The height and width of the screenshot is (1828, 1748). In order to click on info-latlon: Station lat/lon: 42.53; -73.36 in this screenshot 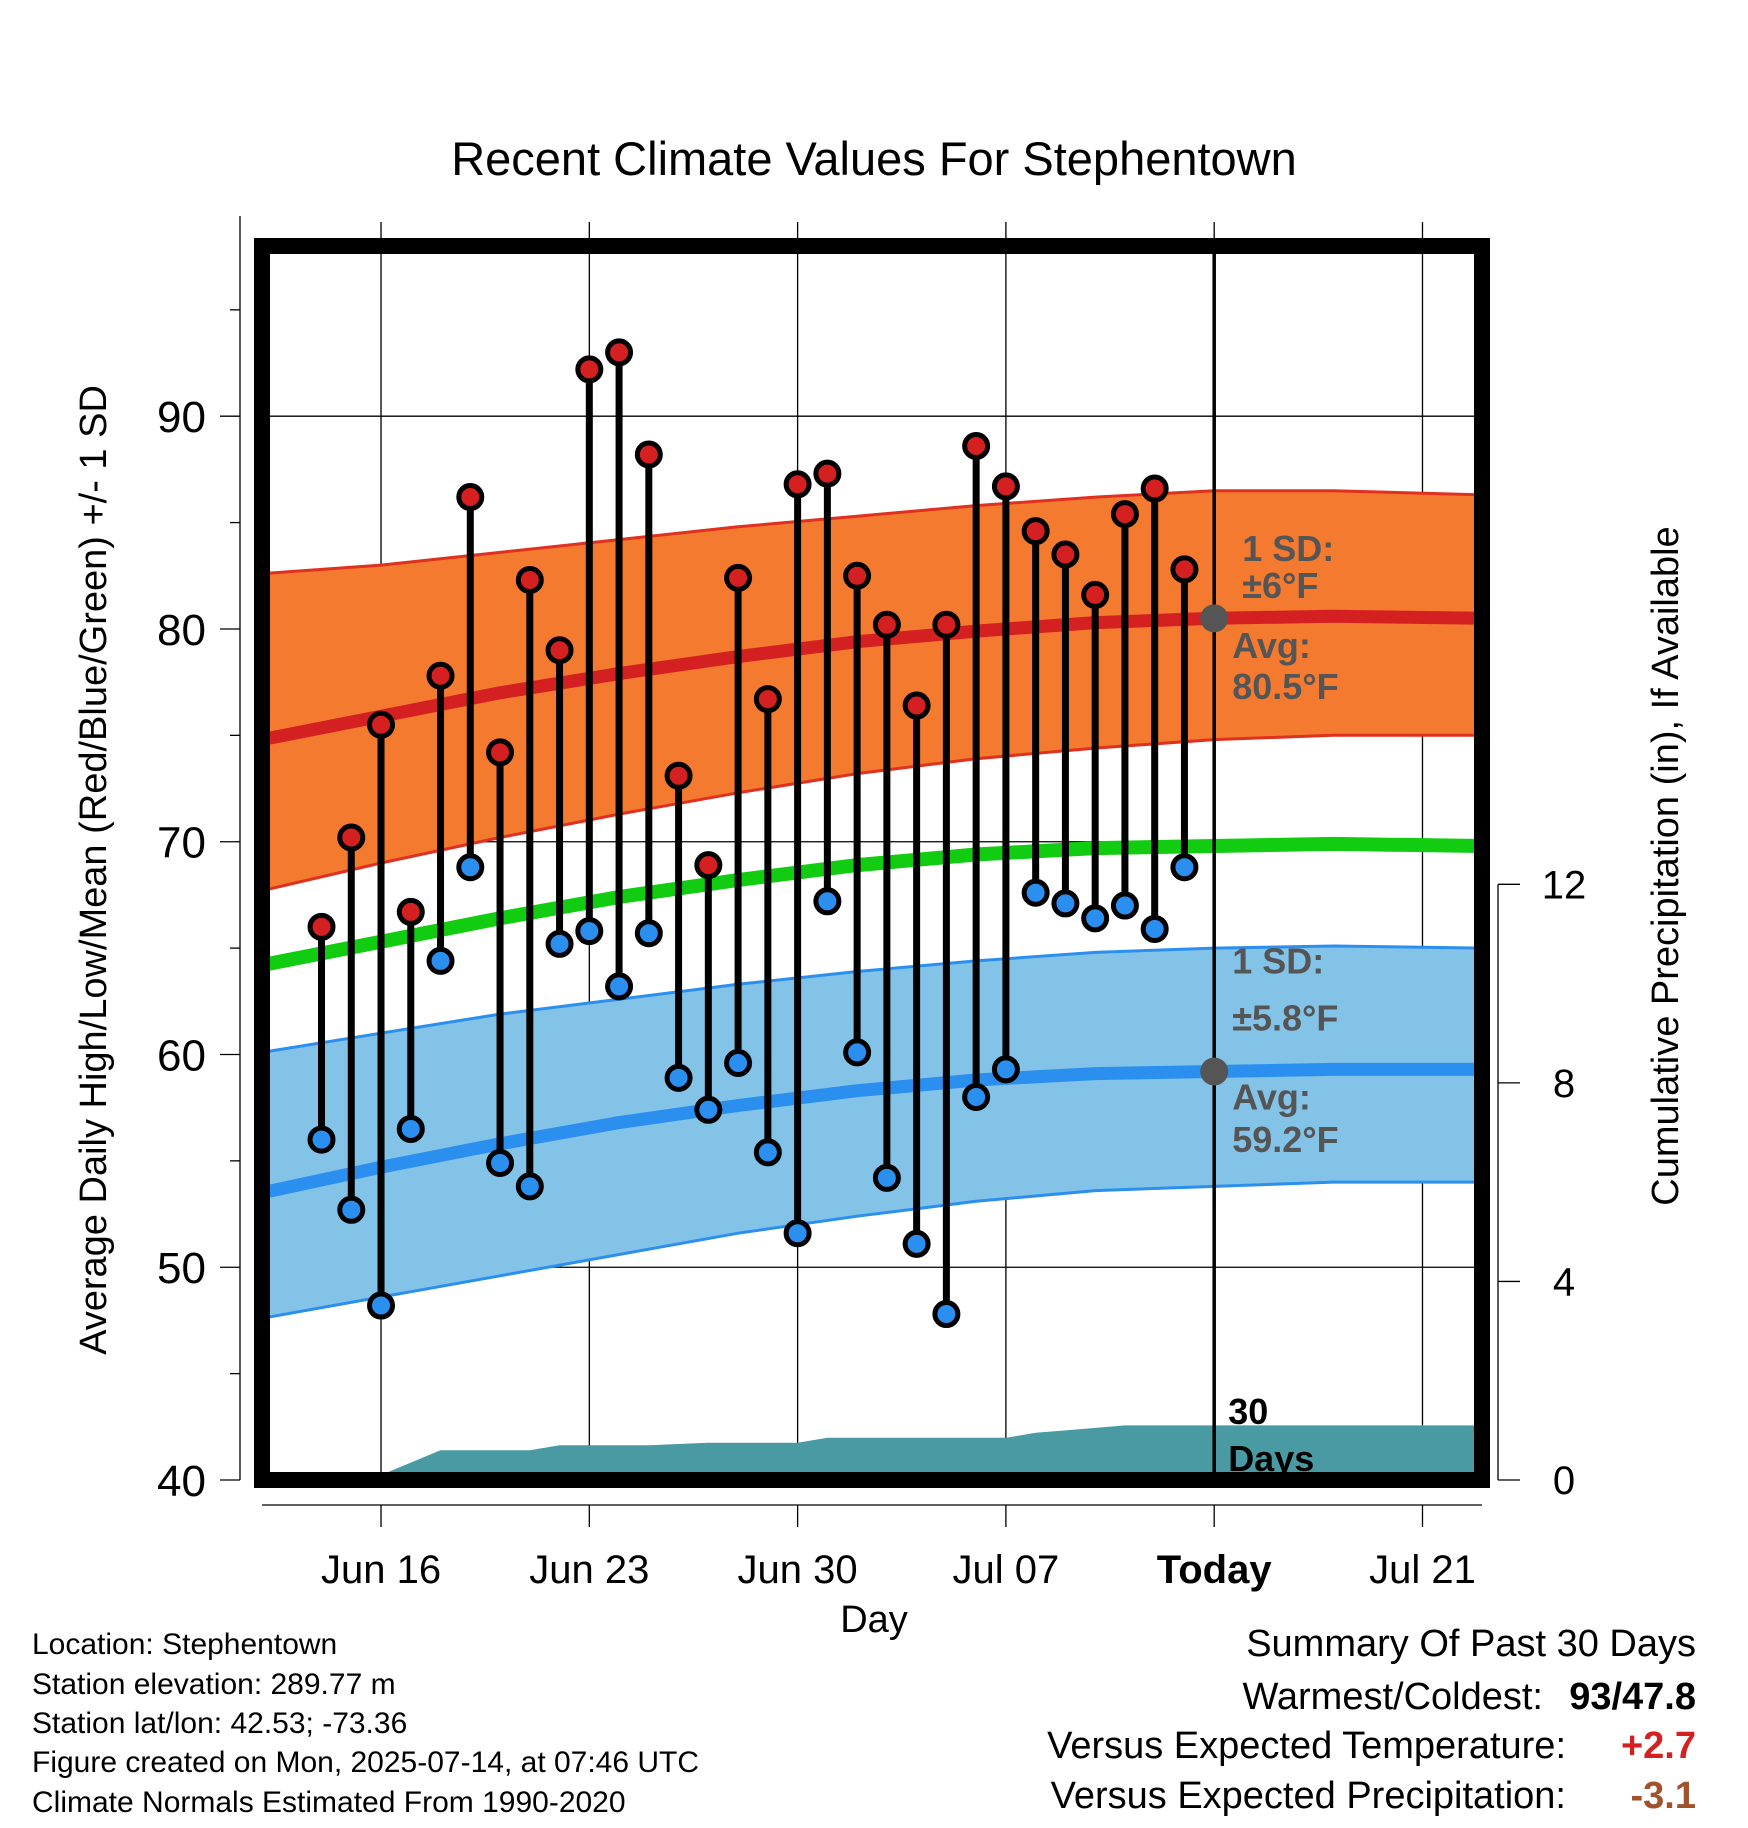, I will do `click(220, 1723)`.